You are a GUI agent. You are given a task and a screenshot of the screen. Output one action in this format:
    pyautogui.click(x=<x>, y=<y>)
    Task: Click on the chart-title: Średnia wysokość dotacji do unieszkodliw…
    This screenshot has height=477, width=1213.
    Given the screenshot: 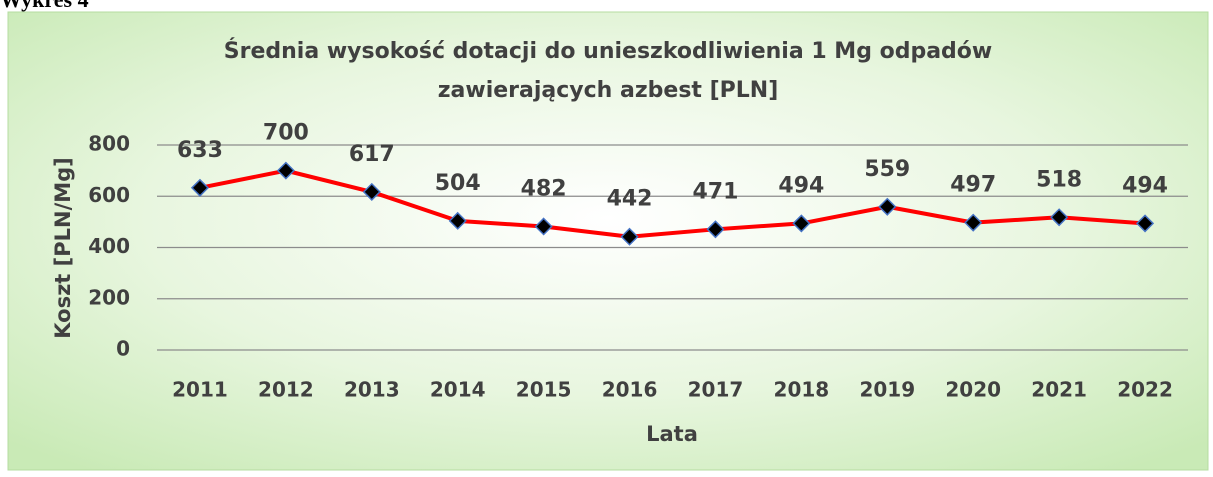 What is the action you would take?
    pyautogui.click(x=608, y=51)
    